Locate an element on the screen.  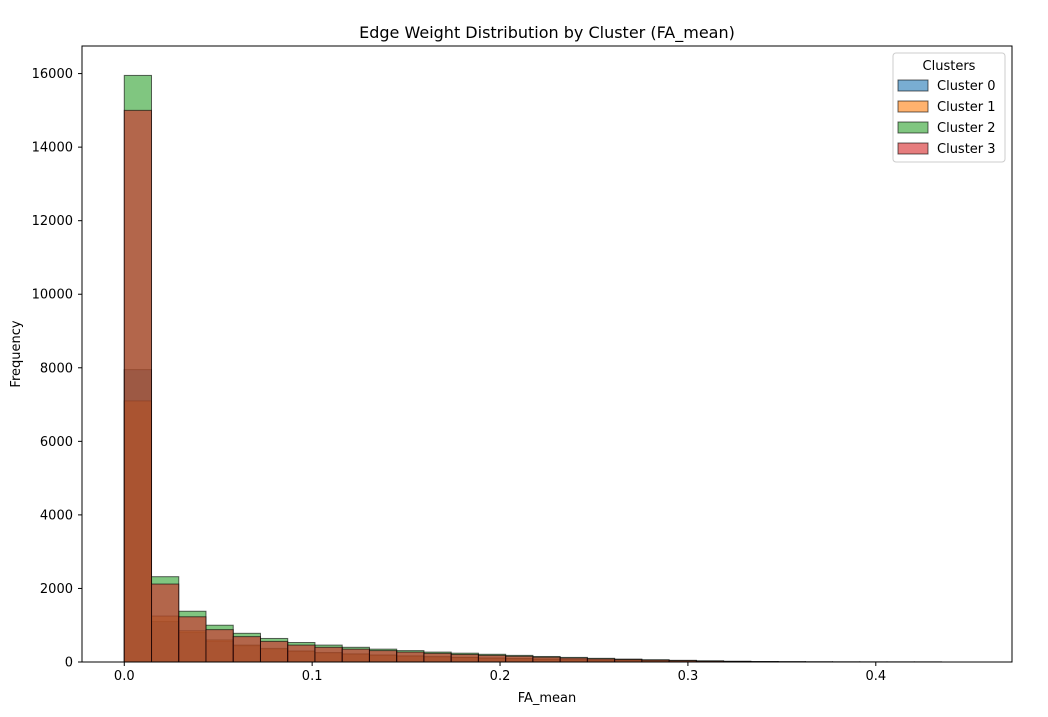
y-tick-label: 2000 is located at coordinates (56, 589).